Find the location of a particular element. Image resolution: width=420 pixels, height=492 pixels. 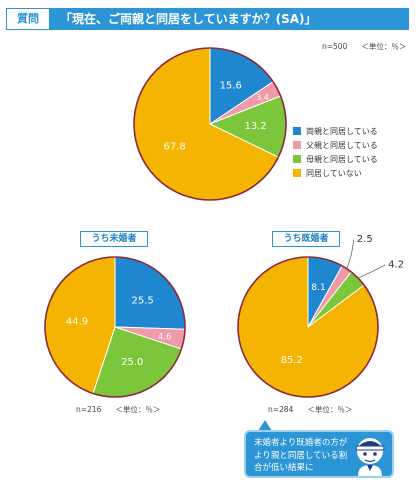

total-n-label: n=500 is located at coordinates (335, 46).